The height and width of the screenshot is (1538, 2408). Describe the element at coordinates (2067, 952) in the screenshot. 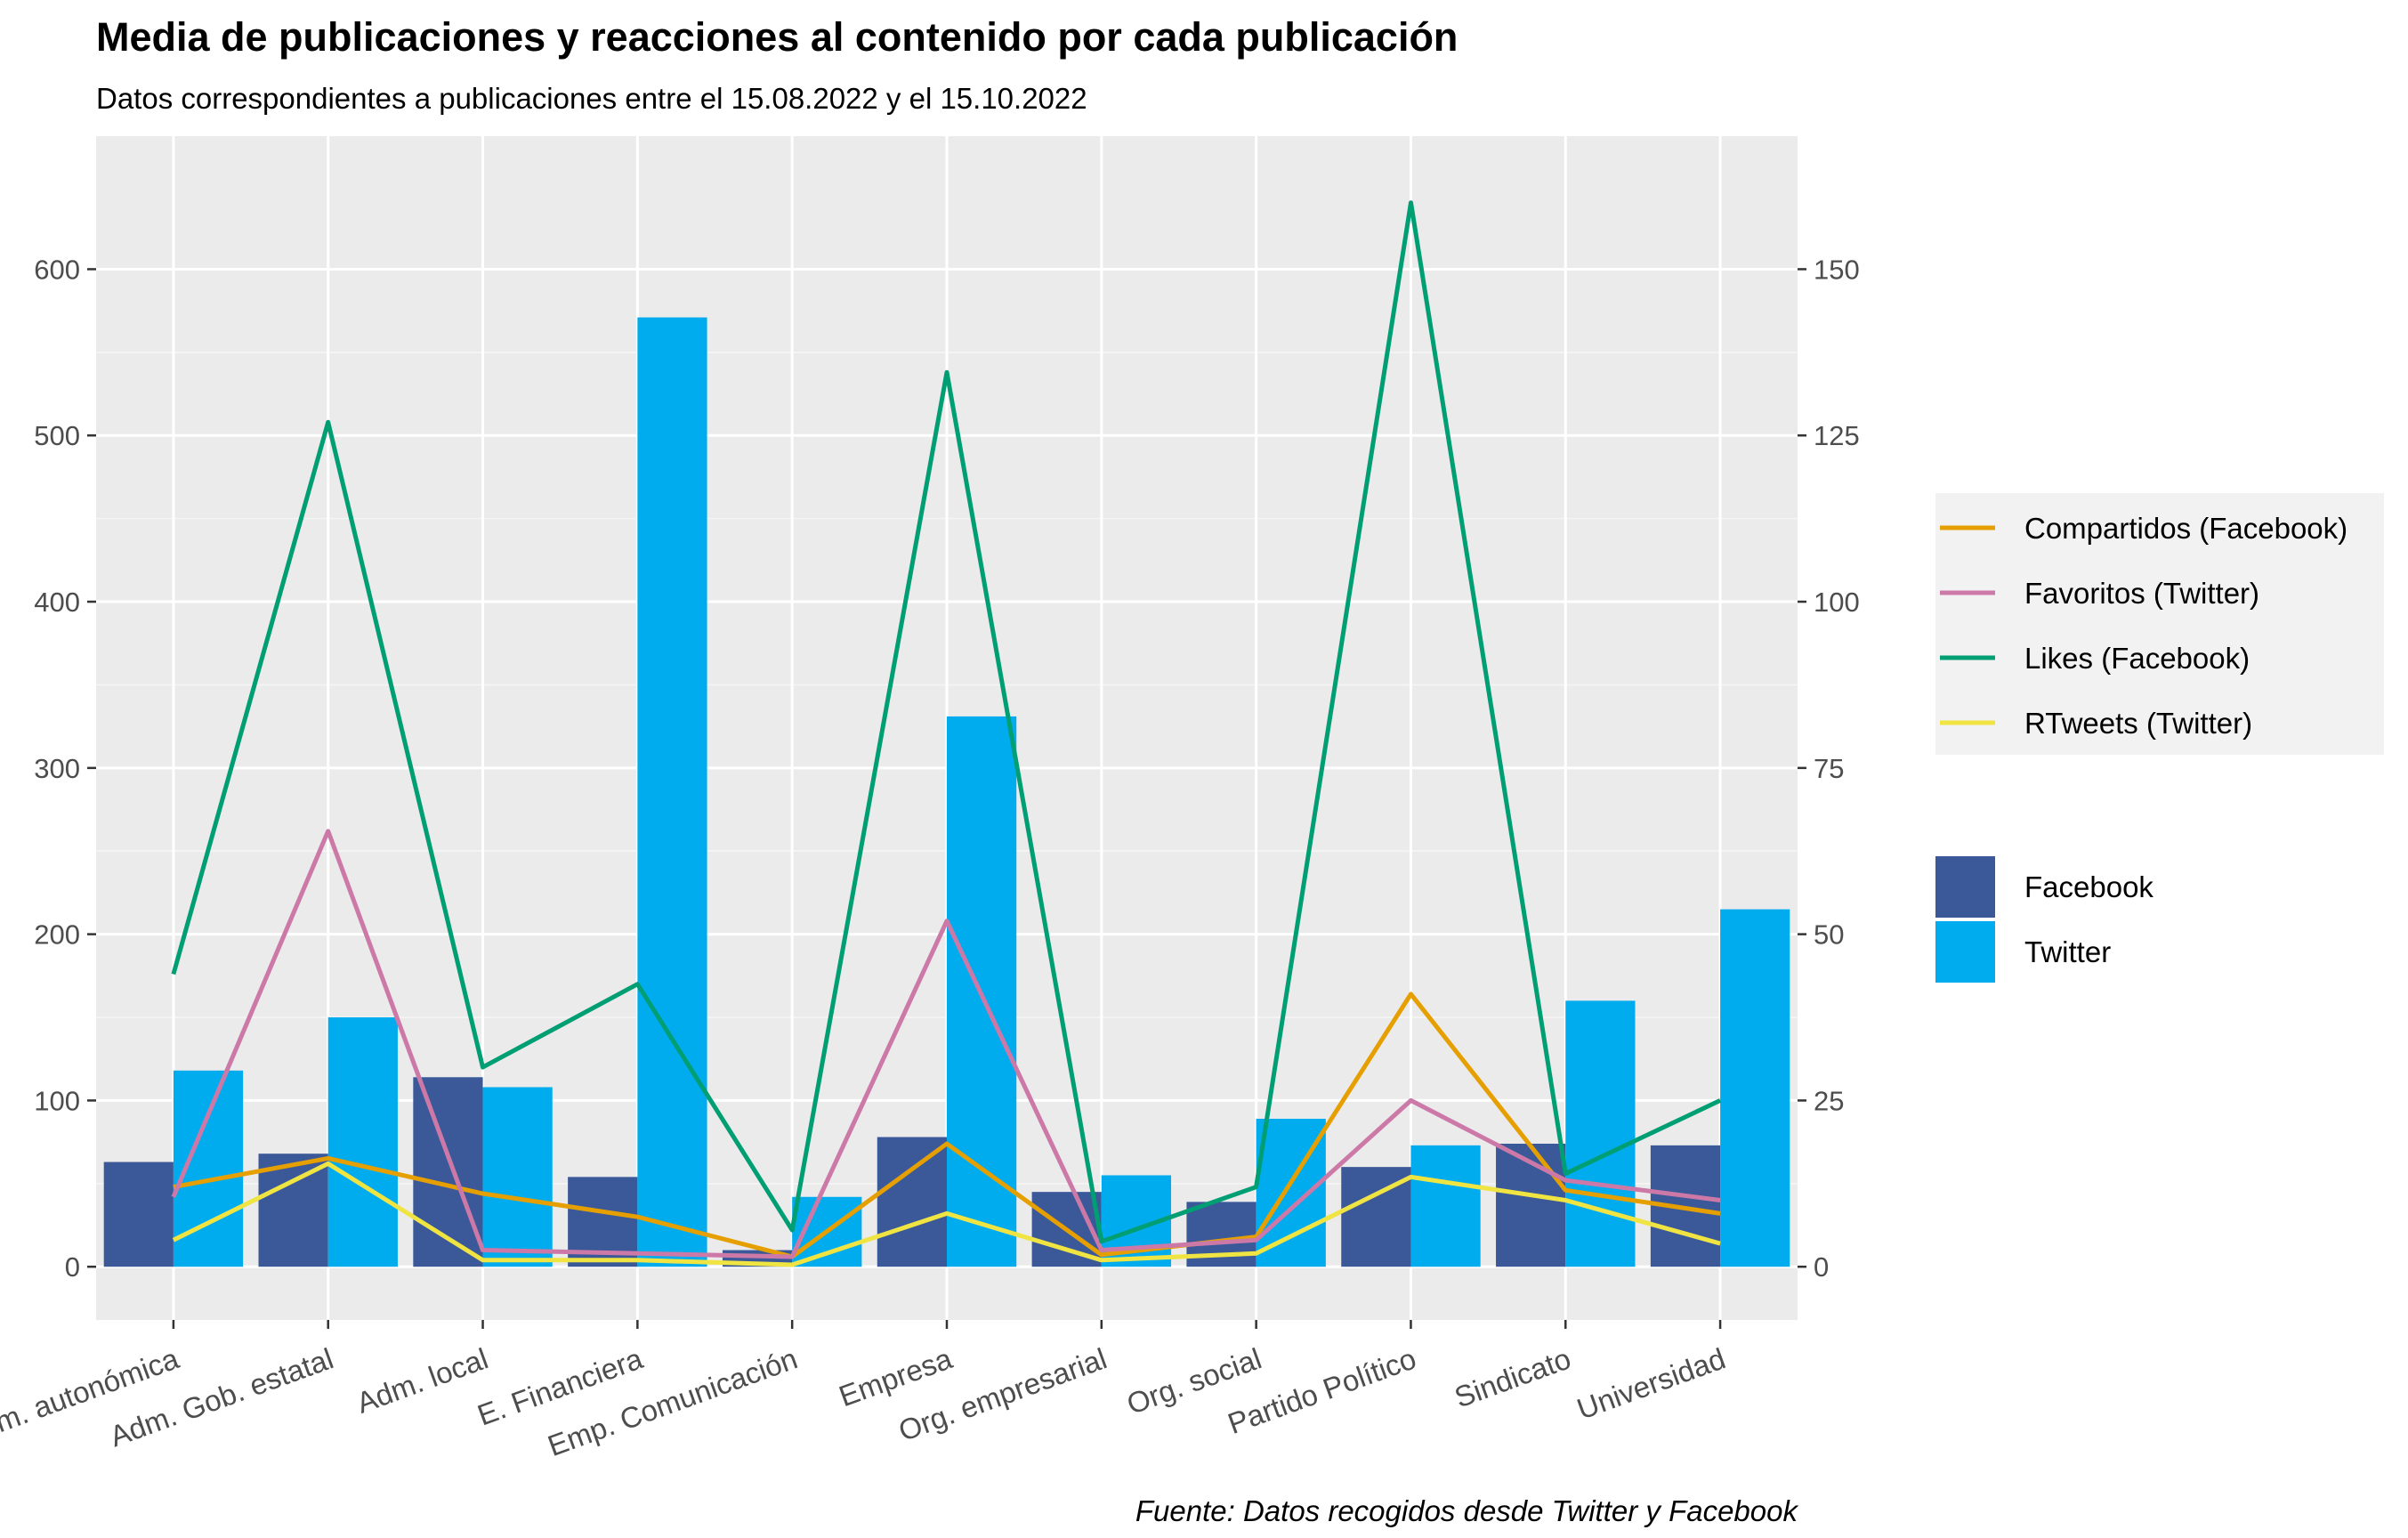

I see `legend-bar-label: Twitter` at that location.